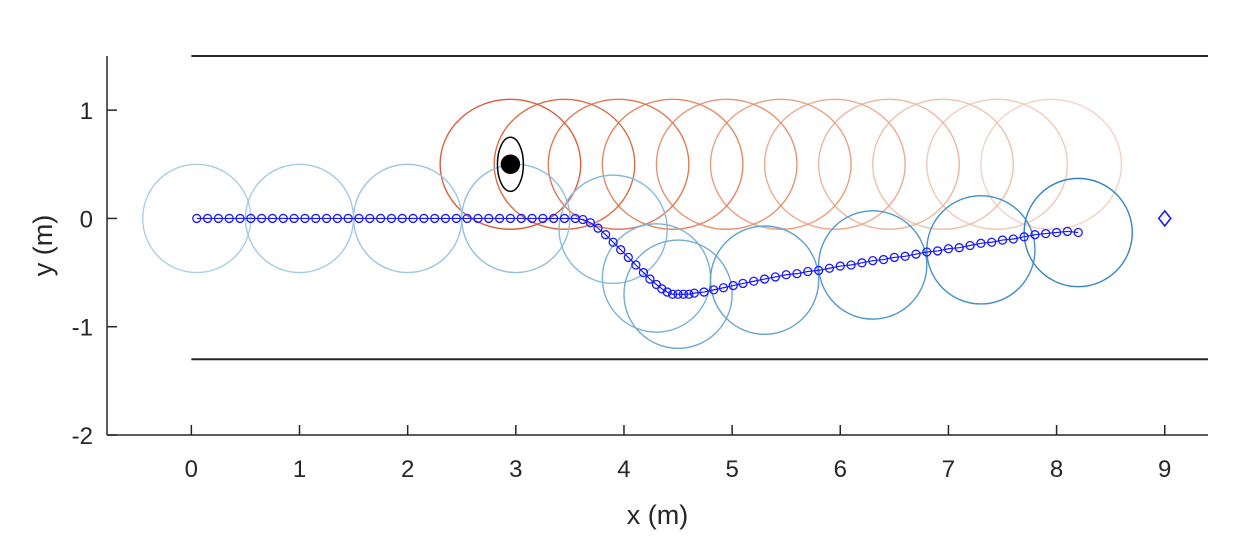  What do you see at coordinates (191, 469) in the screenshot?
I see `x-tick-label: 0` at bounding box center [191, 469].